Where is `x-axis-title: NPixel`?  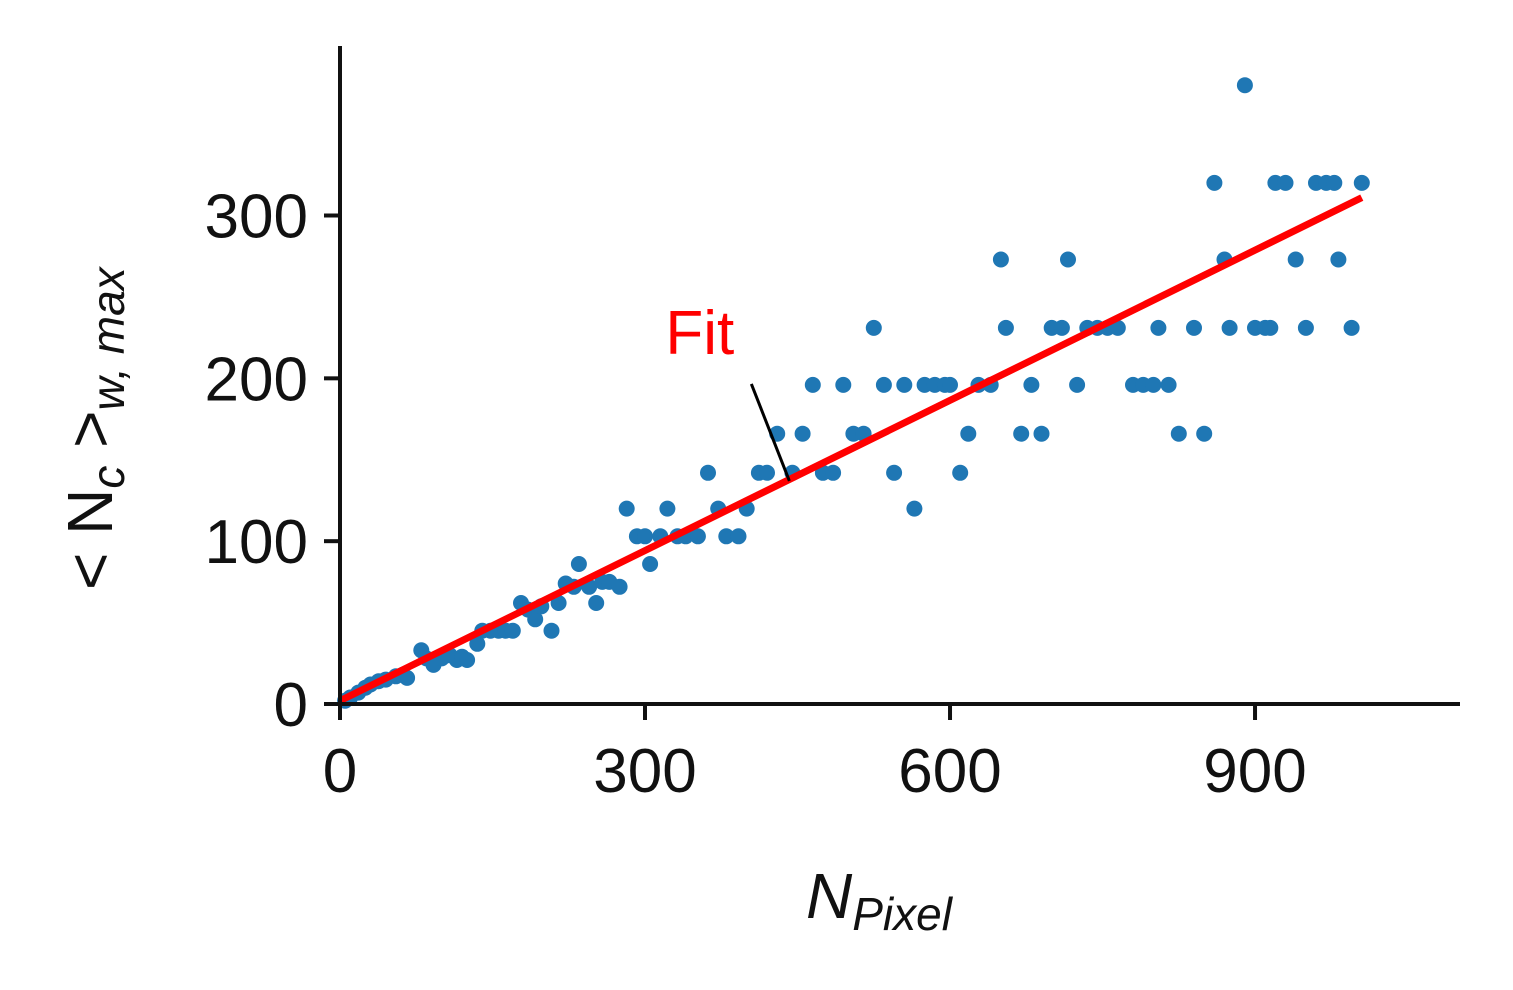 x-axis-title: NPixel is located at coordinates (880, 900).